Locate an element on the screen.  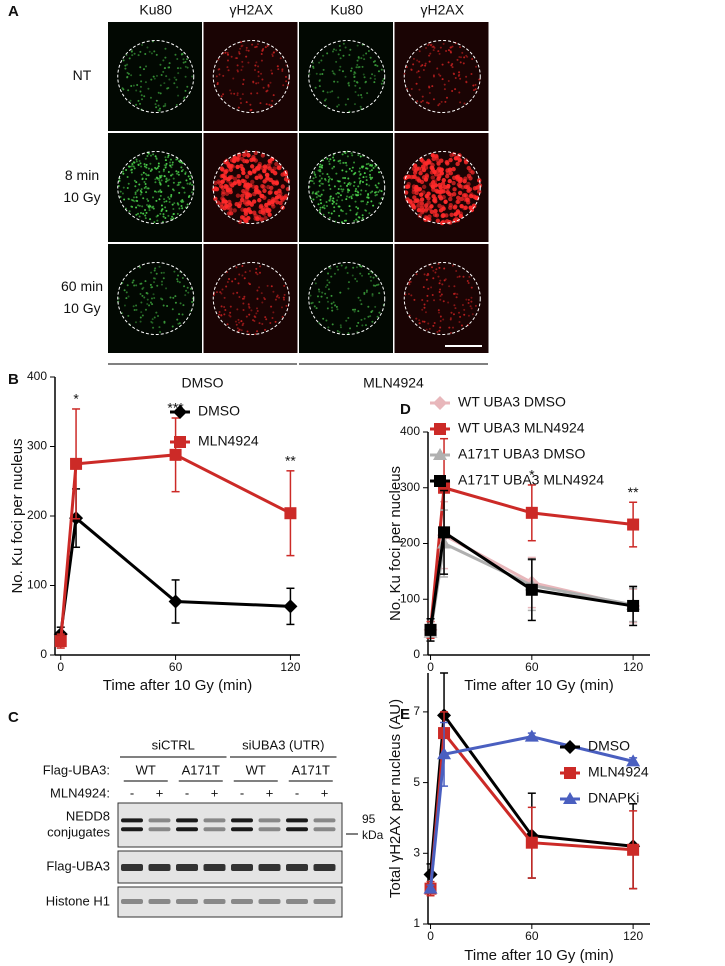
legend-label: DNAPKi is located at coordinates (613, 798).